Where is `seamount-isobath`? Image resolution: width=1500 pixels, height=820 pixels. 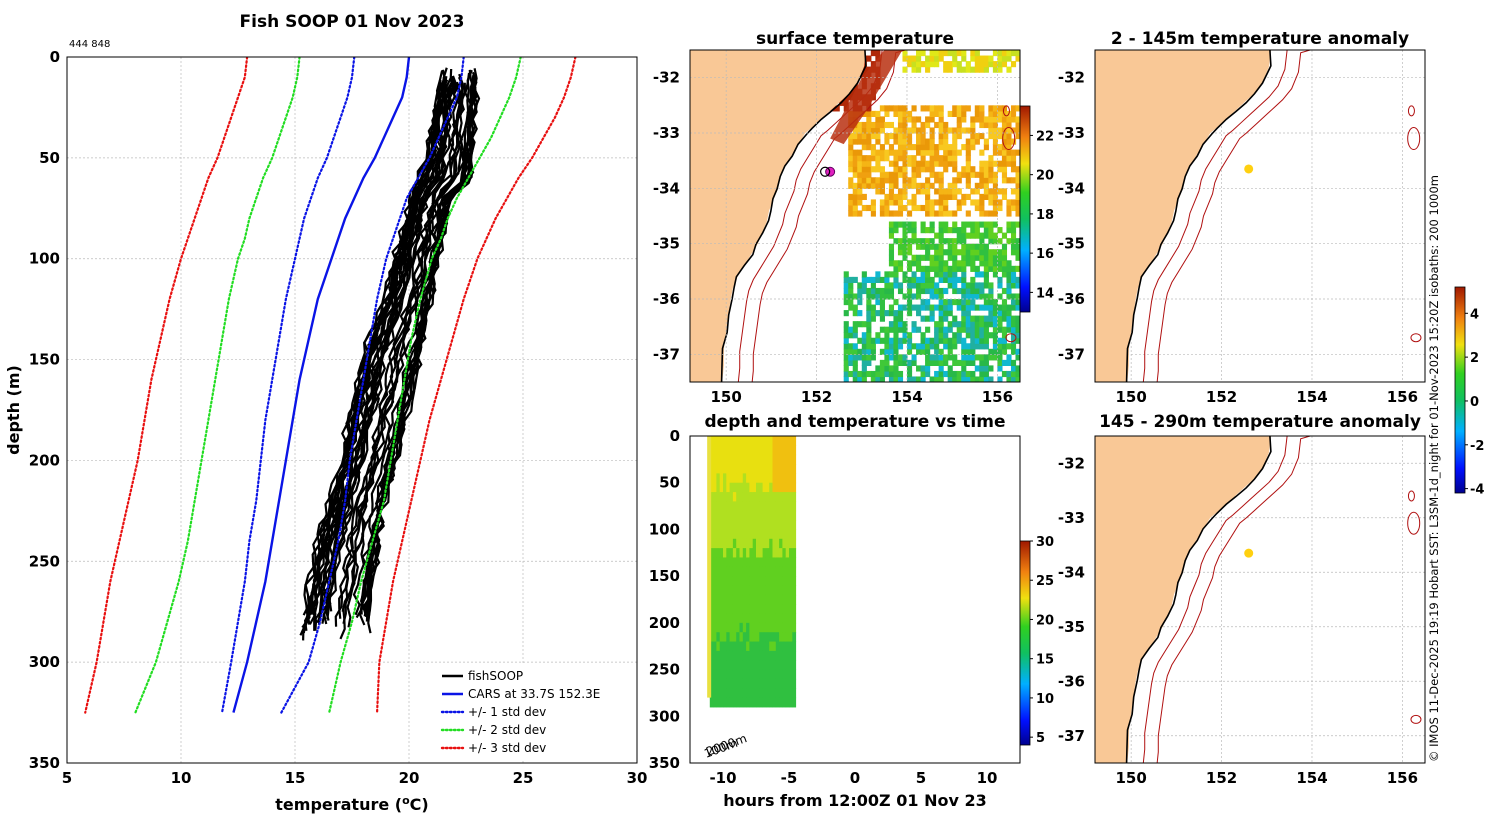
seamount-isobath is located at coordinates (1006, 111).